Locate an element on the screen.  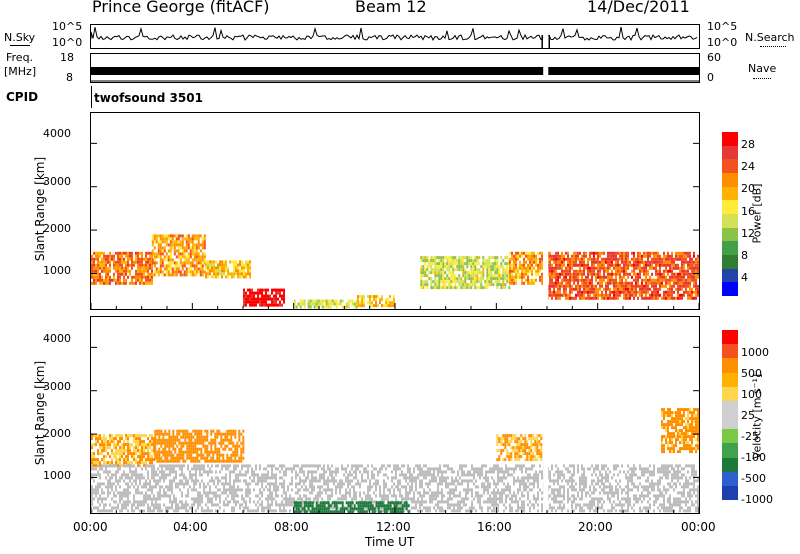
beam-title: Beam 12 is located at coordinates (391, 8).